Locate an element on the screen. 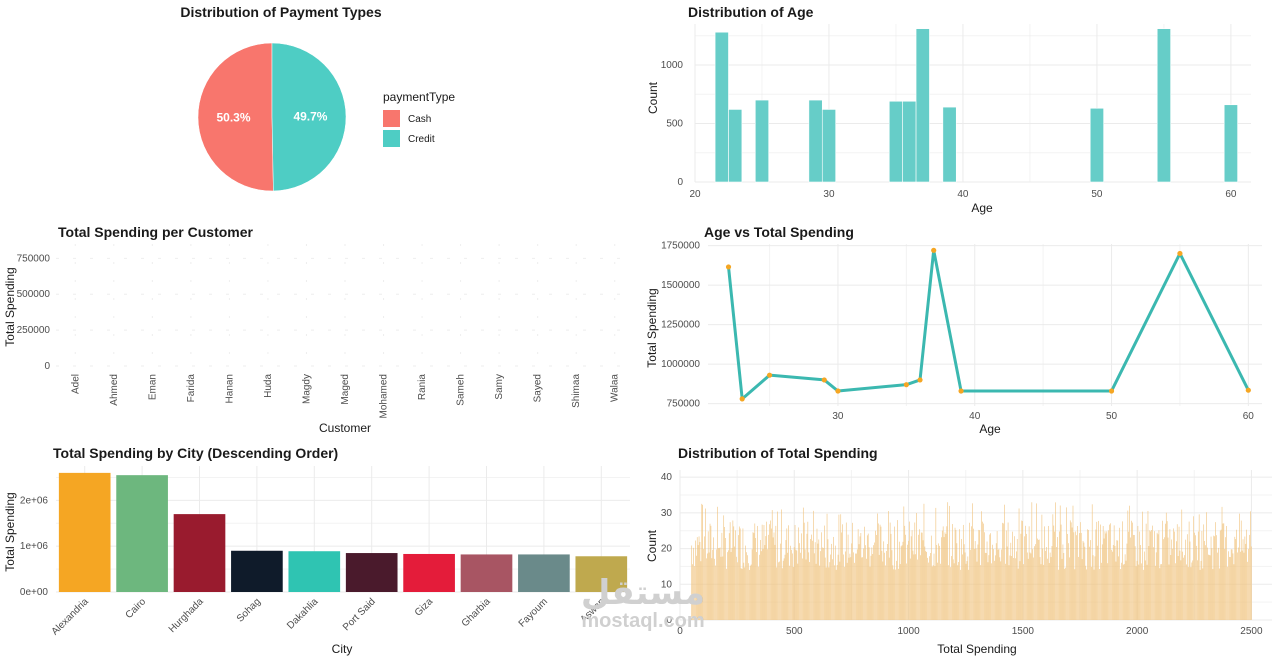 This screenshot has width=1280, height=659. city-bar-gharbia is located at coordinates (486, 573).